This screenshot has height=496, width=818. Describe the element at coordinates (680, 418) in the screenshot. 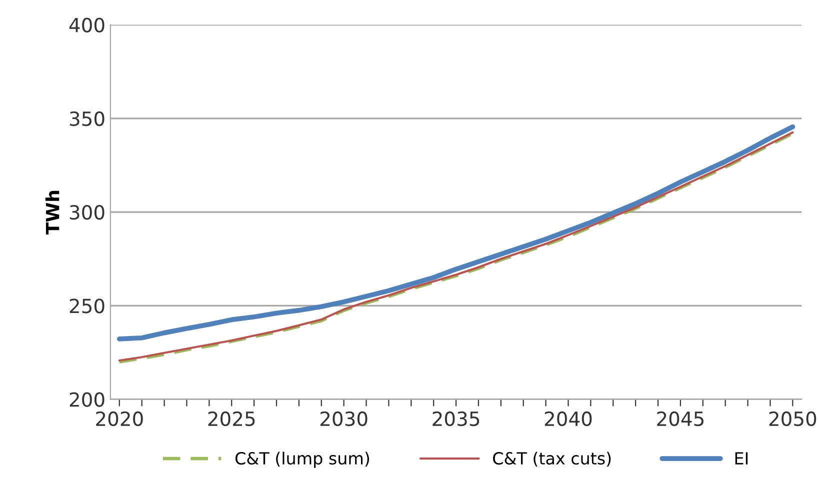

I see `x-tick-label: 2045` at that location.